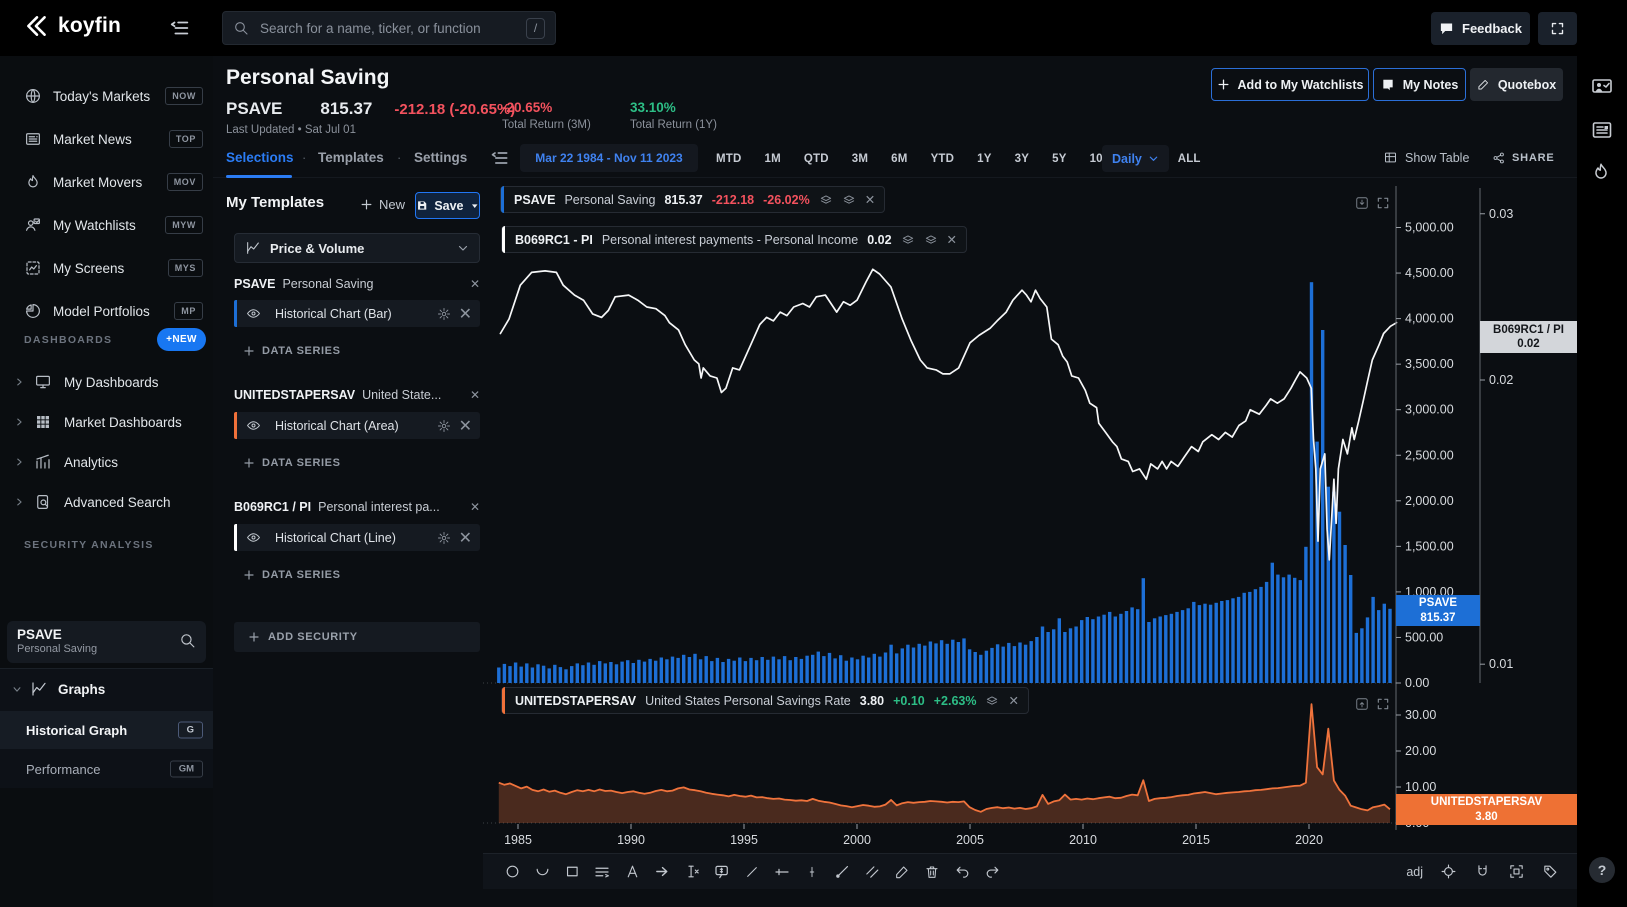 This screenshot has width=1627, height=907. Describe the element at coordinates (357, 537) in the screenshot. I see `chart-row-b069rc1: Historical Chart (Line) ✕` at that location.